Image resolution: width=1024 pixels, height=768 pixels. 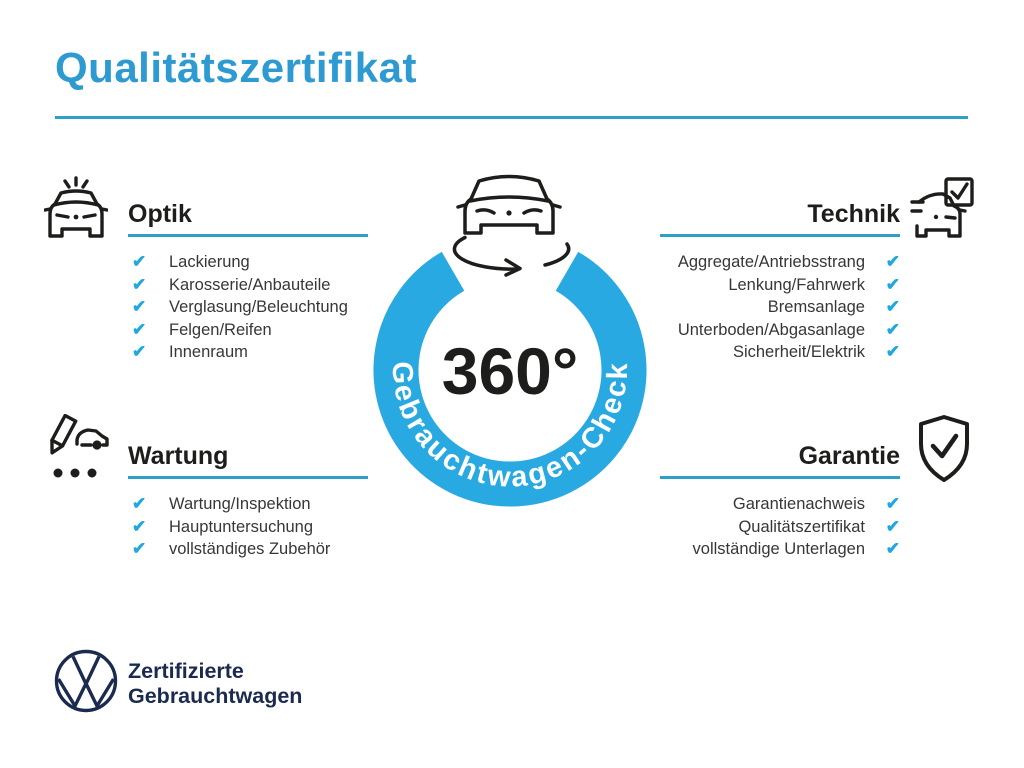 I want to click on item-label: Bremsanlage, so click(x=816, y=307).